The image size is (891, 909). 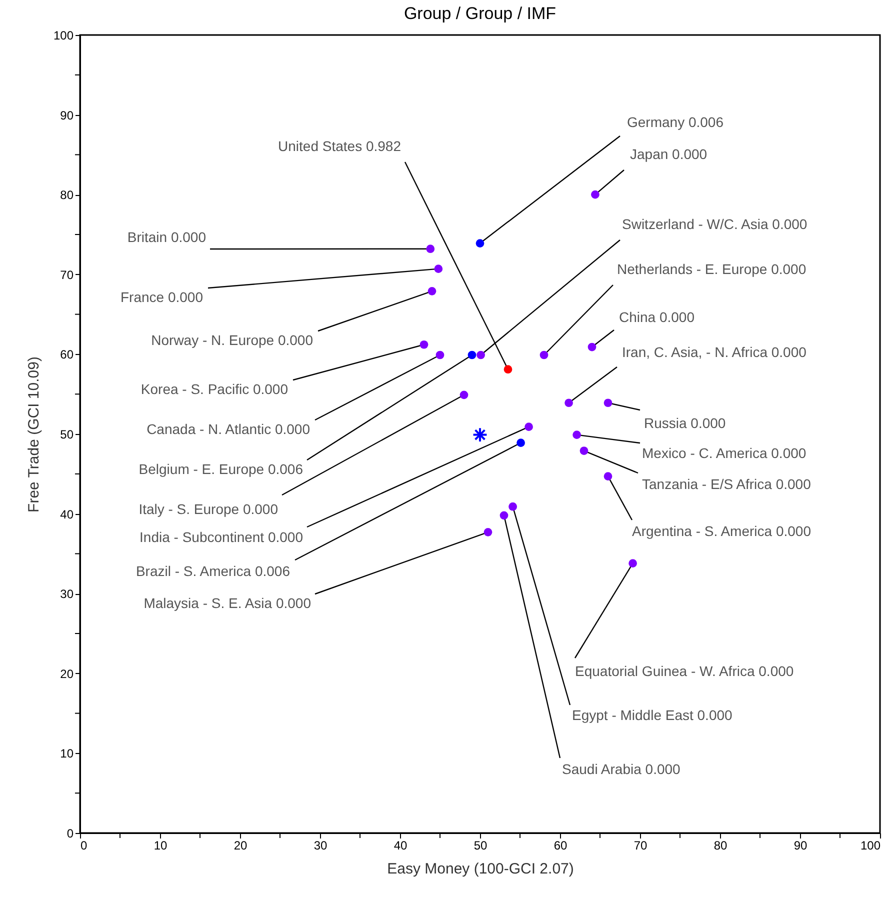 What do you see at coordinates (870, 845) in the screenshot?
I see `x-tick-label: 100` at bounding box center [870, 845].